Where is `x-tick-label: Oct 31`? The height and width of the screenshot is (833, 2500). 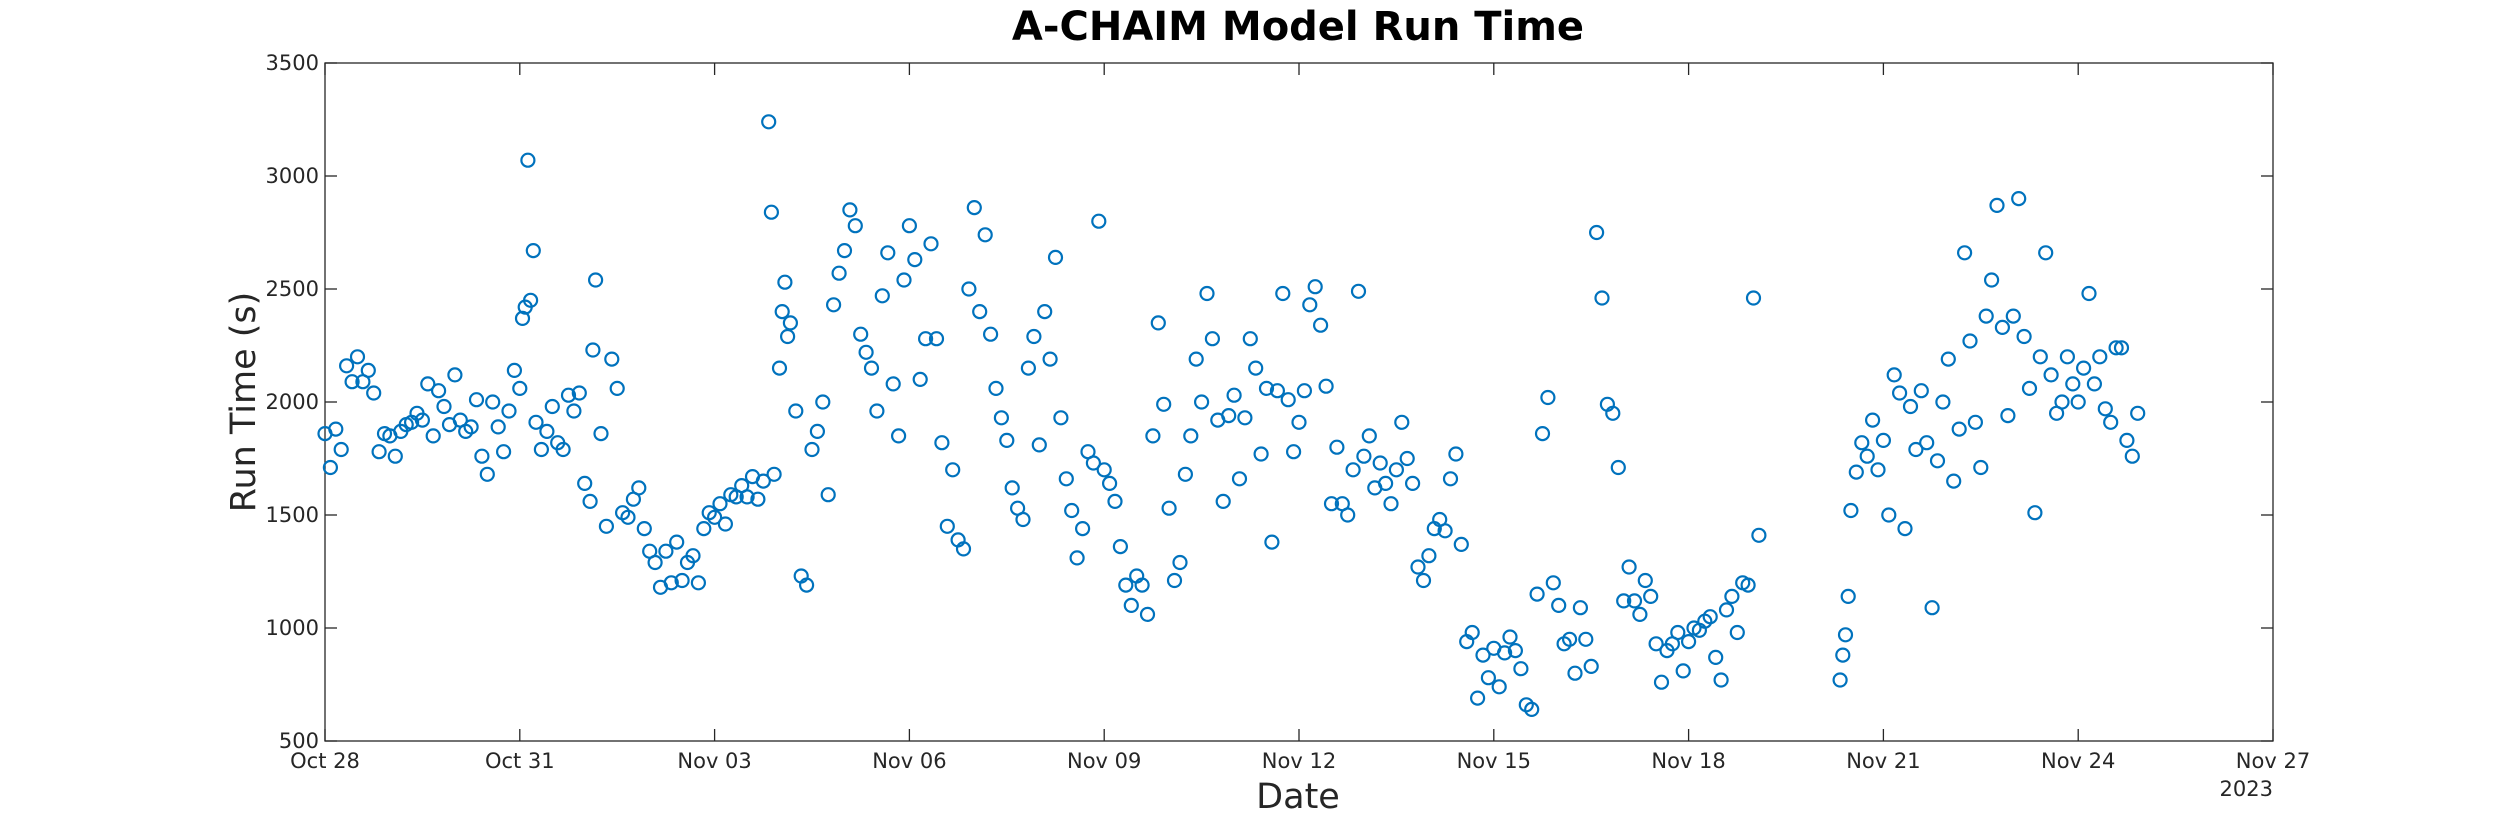 x-tick-label: Oct 31 is located at coordinates (520, 761).